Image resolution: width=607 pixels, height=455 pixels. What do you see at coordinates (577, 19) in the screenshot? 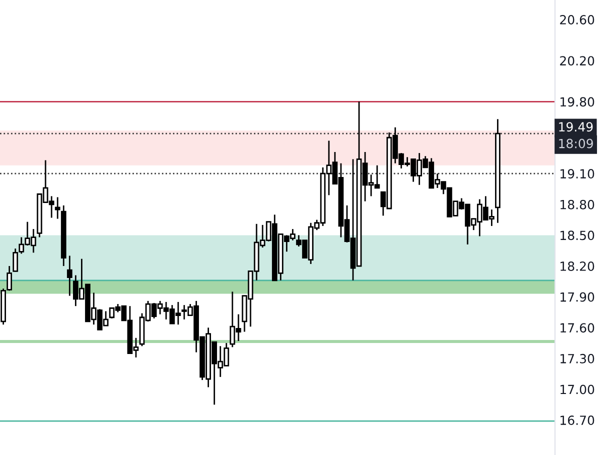
I see `y-tick-label: 20.60` at bounding box center [577, 19].